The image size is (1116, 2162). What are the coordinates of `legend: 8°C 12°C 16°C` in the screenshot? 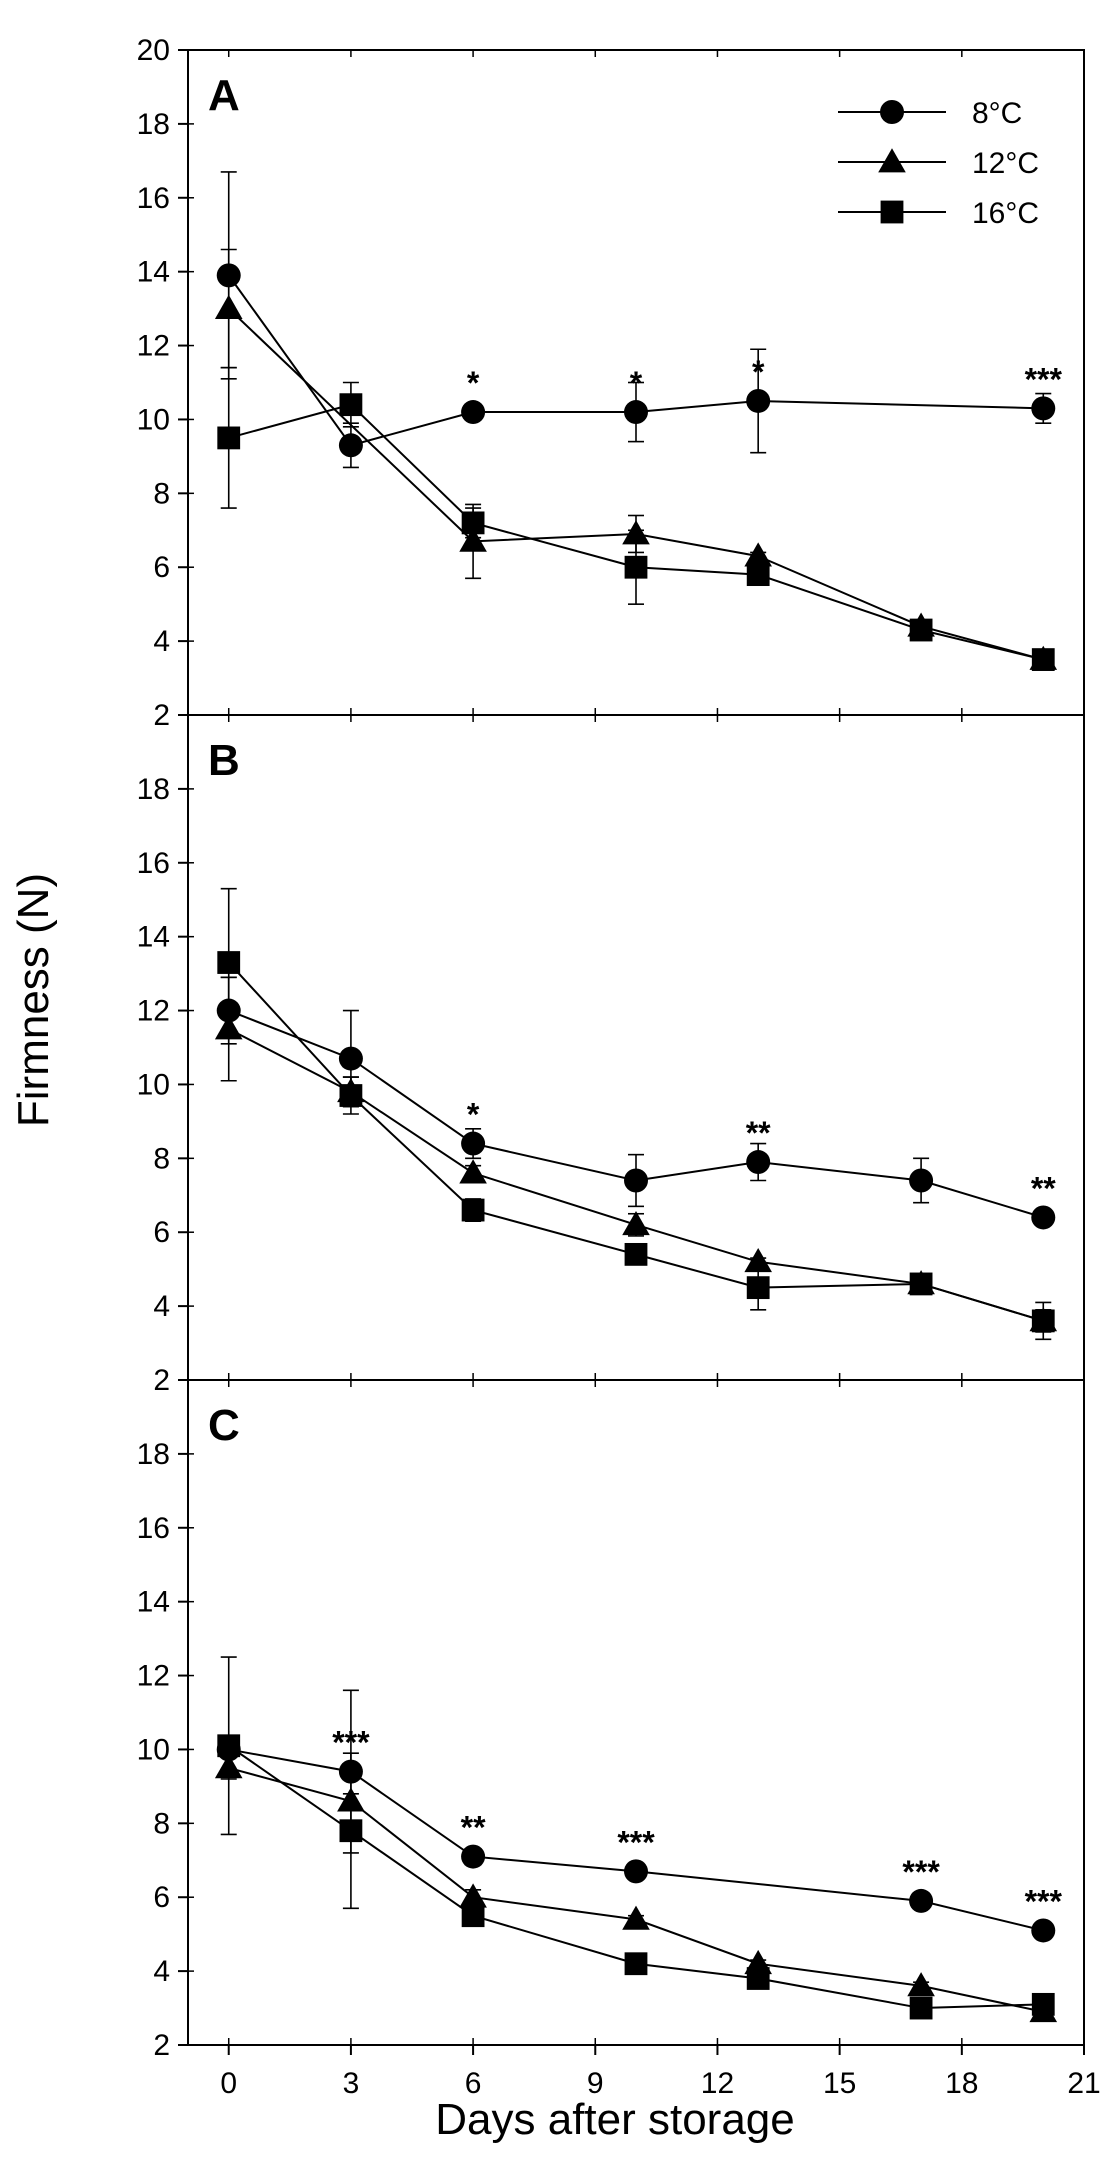 It's located at (938, 163).